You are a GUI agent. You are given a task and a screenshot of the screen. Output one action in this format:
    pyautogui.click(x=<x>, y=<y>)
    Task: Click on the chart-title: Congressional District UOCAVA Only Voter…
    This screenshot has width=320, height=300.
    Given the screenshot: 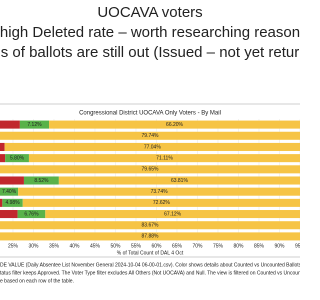 What is the action you would take?
    pyautogui.click(x=150, y=114)
    